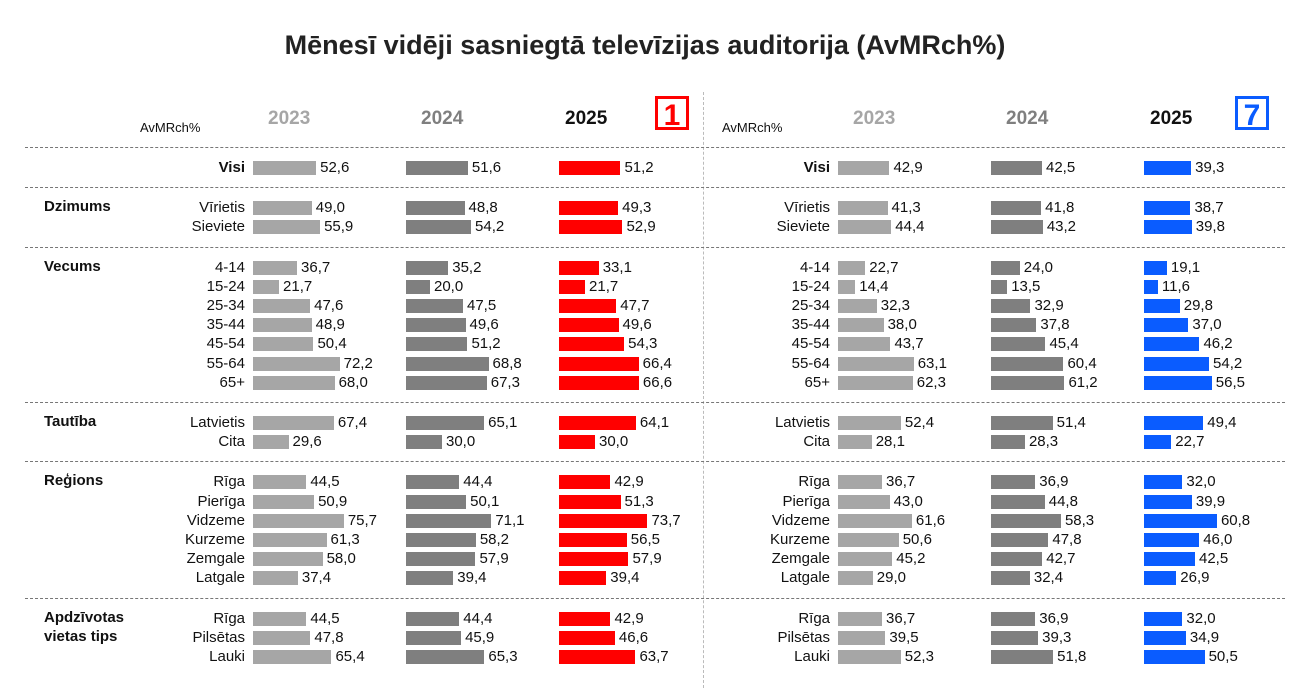 The height and width of the screenshot is (688, 1290). Describe the element at coordinates (220, 578) in the screenshot. I see `category-label: Latgale` at that location.